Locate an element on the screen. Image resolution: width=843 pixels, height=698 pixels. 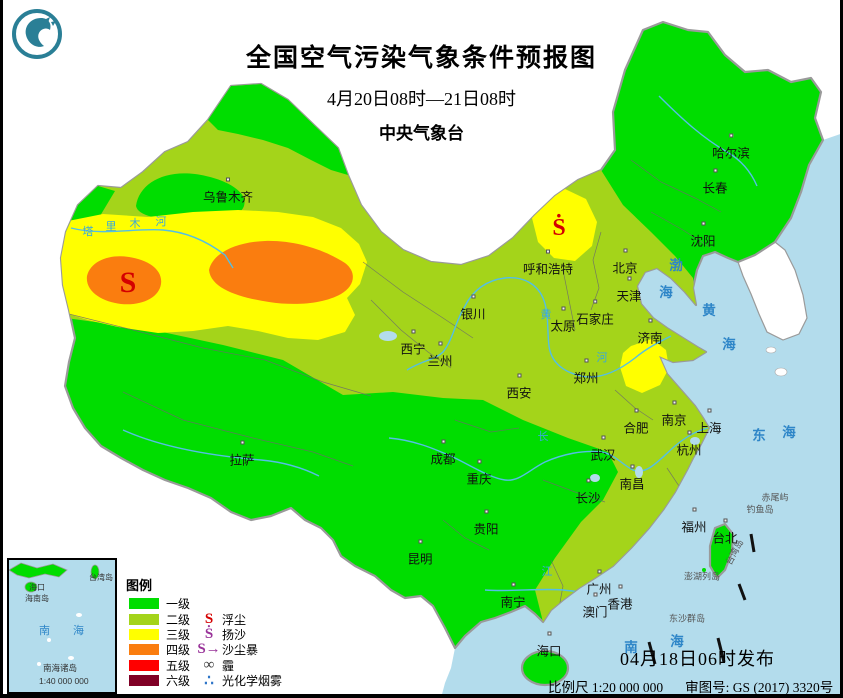
legend-symbol-label: 光化学烟雾 is located at coordinates (252, 681).